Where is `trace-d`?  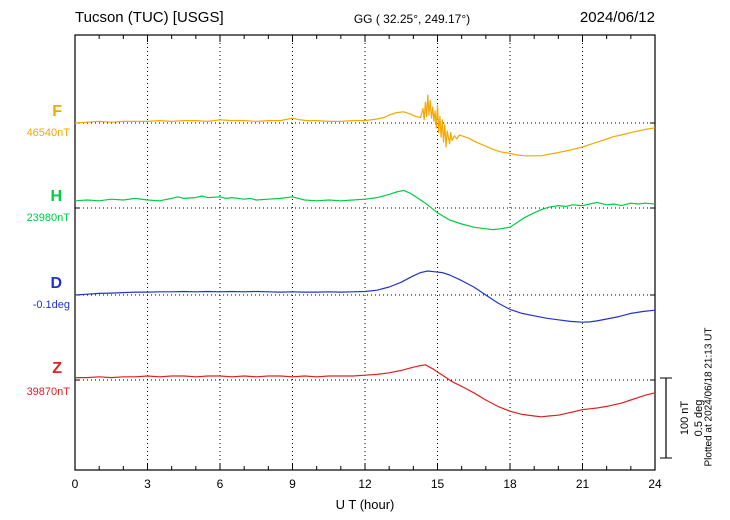 trace-d is located at coordinates (365, 296).